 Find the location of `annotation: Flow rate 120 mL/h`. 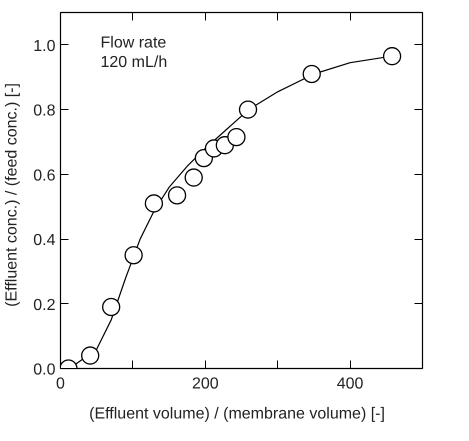

annotation: Flow rate 120 mL/h is located at coordinates (134, 53).